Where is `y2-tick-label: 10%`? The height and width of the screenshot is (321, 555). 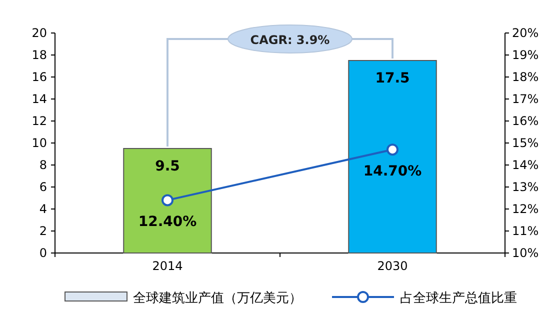 y2-tick-label: 10% is located at coordinates (525, 253).